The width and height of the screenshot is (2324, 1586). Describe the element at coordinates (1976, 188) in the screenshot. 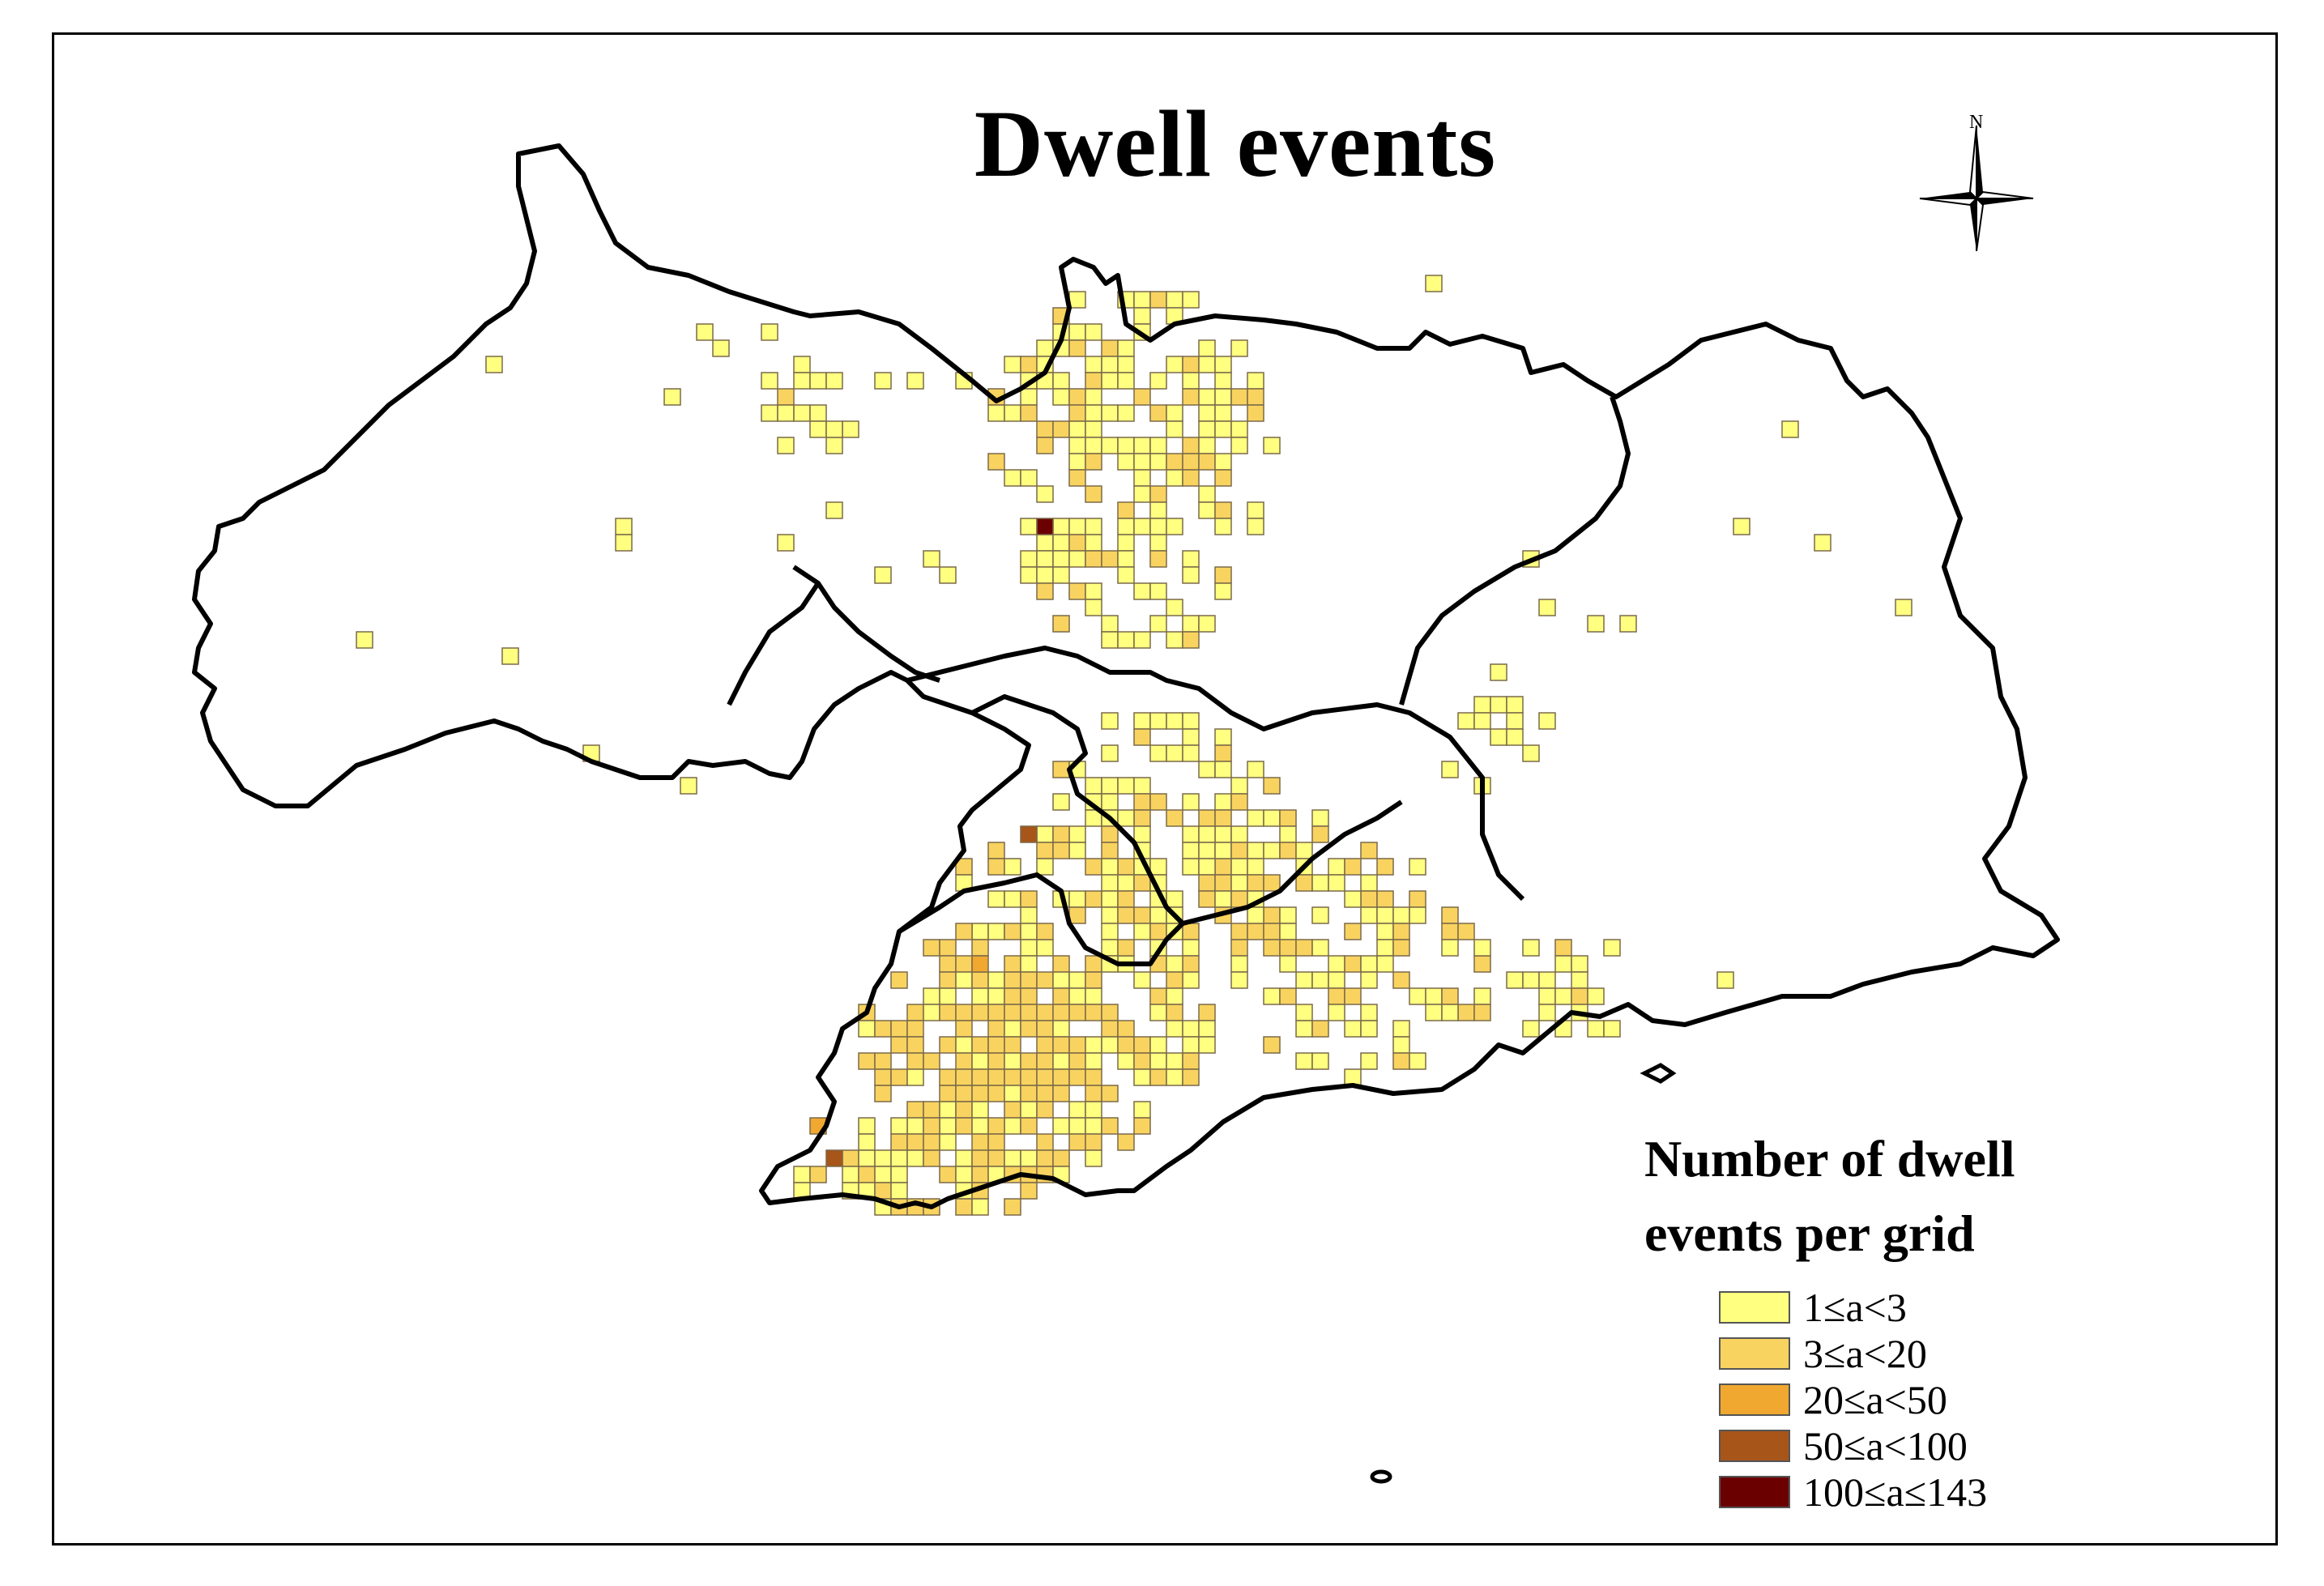

I see `north-arrow-icon` at that location.